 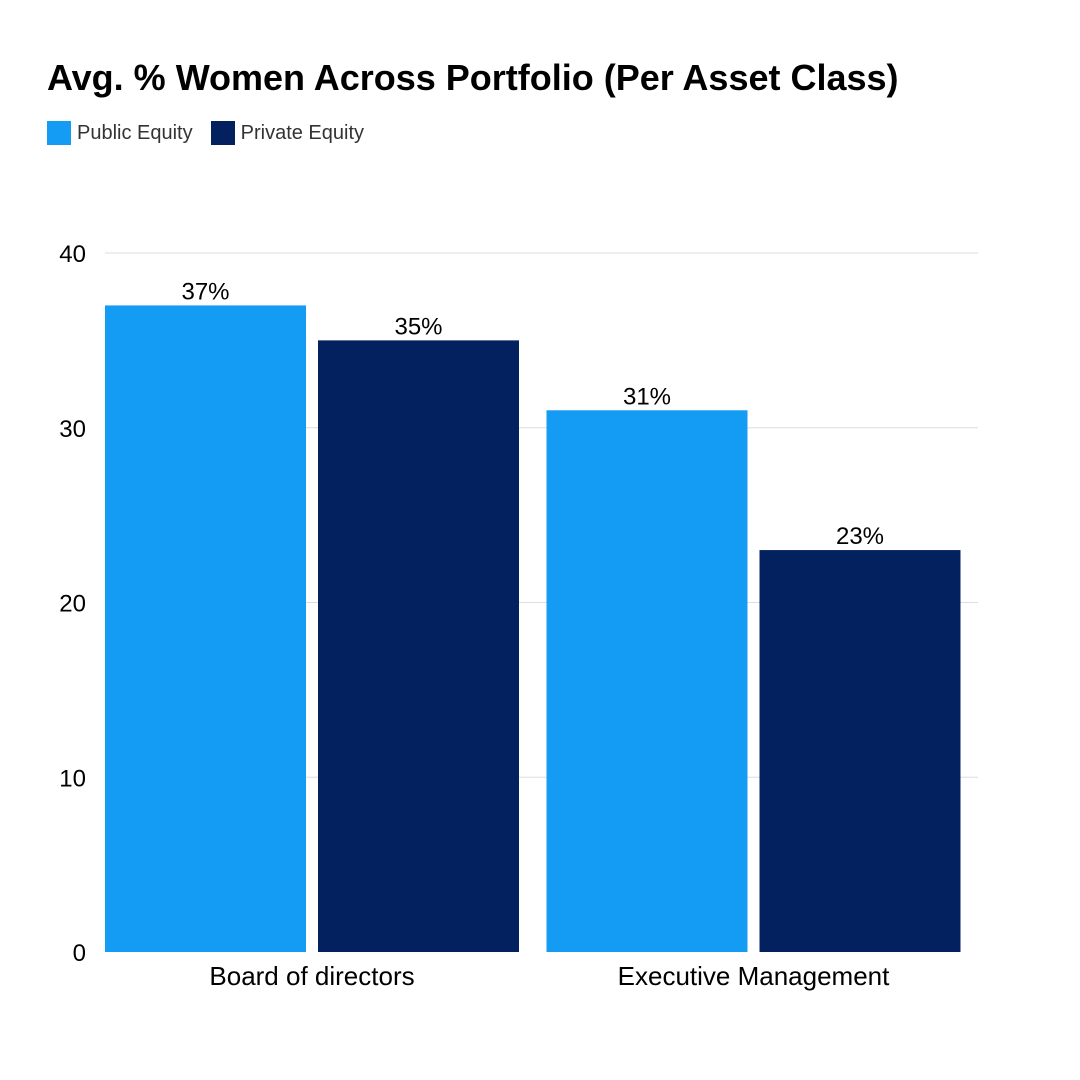 I want to click on legend-item-private-equity: Private Equity, so click(x=287, y=133).